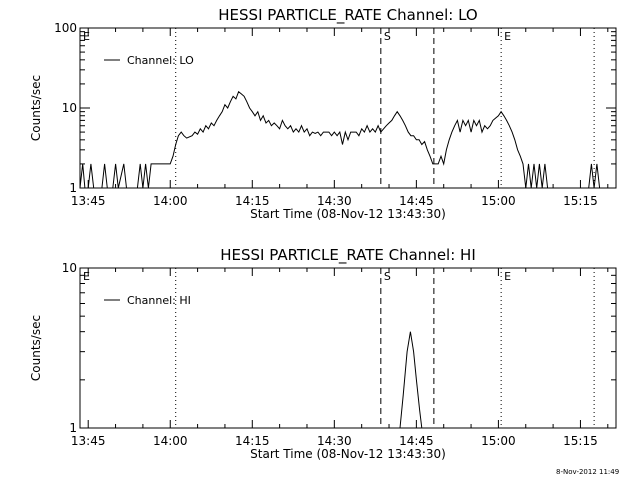 The width and height of the screenshot is (640, 484). Describe the element at coordinates (170, 441) in the screenshot. I see `x-tick-label-hi: 14:00` at that location.